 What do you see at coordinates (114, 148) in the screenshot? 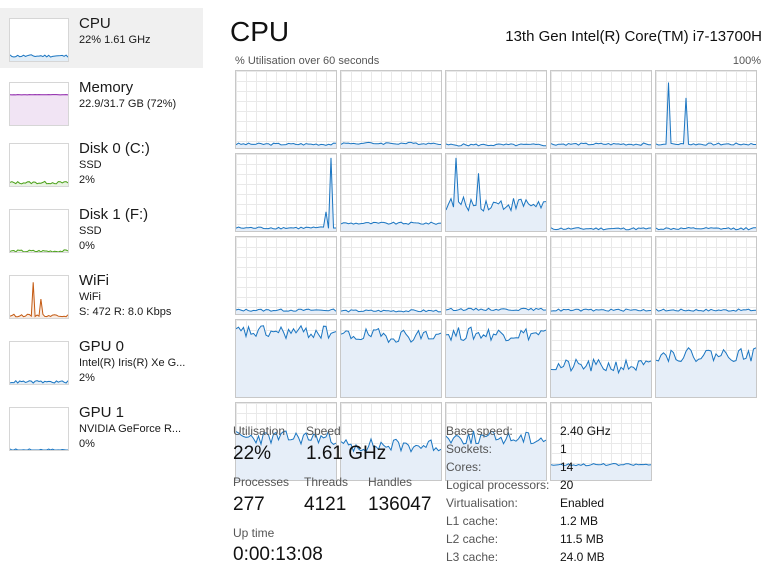
I see `sidebar-item-title: Disk 0 (C:)` at bounding box center [114, 148].